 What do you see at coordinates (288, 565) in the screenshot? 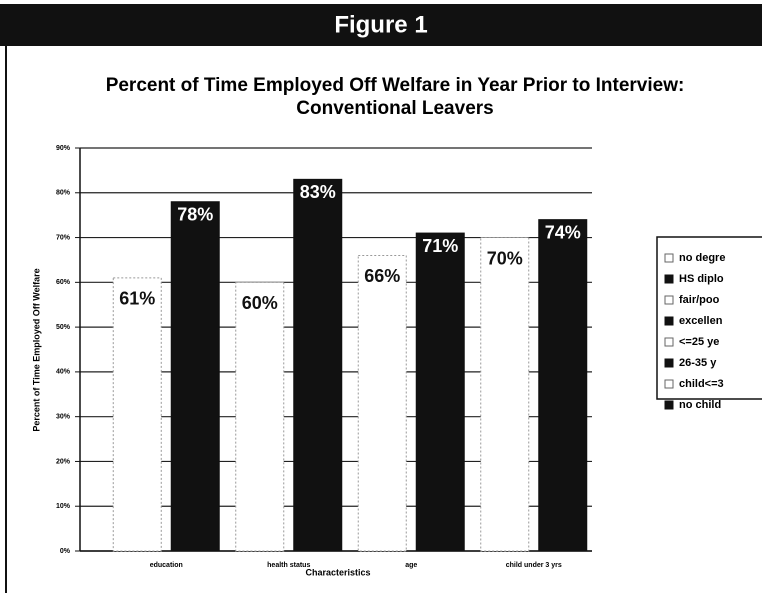
I see `x-tick-label: health status` at bounding box center [288, 565].